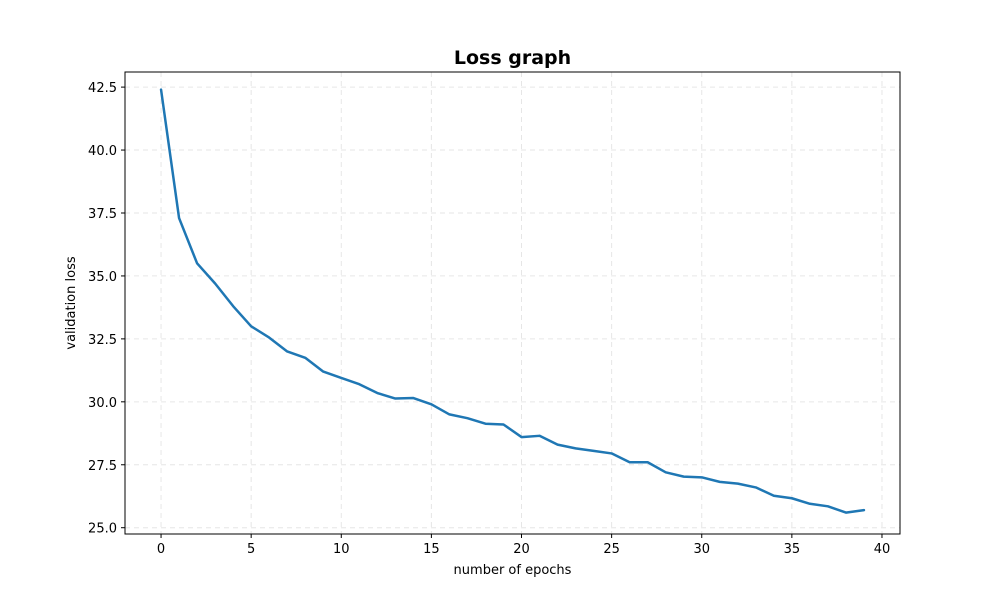  Describe the element at coordinates (71, 302) in the screenshot. I see `y-axis-label: validation loss` at that location.